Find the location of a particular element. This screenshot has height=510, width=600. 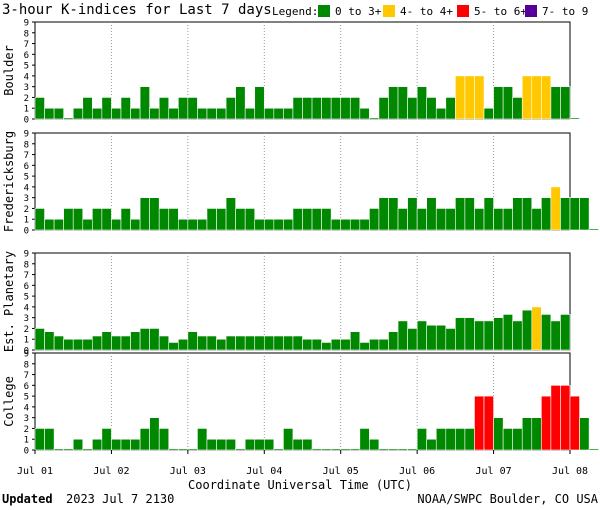

y-tick-label: 7 is located at coordinates (26, 376).